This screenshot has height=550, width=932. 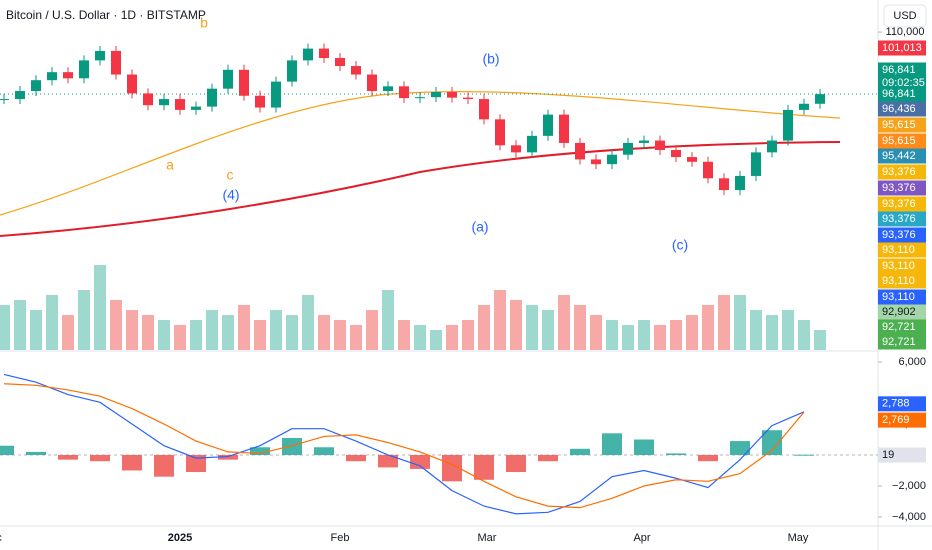 What do you see at coordinates (899, 109) in the screenshot?
I see `price-tag-label: 96,436` at bounding box center [899, 109].